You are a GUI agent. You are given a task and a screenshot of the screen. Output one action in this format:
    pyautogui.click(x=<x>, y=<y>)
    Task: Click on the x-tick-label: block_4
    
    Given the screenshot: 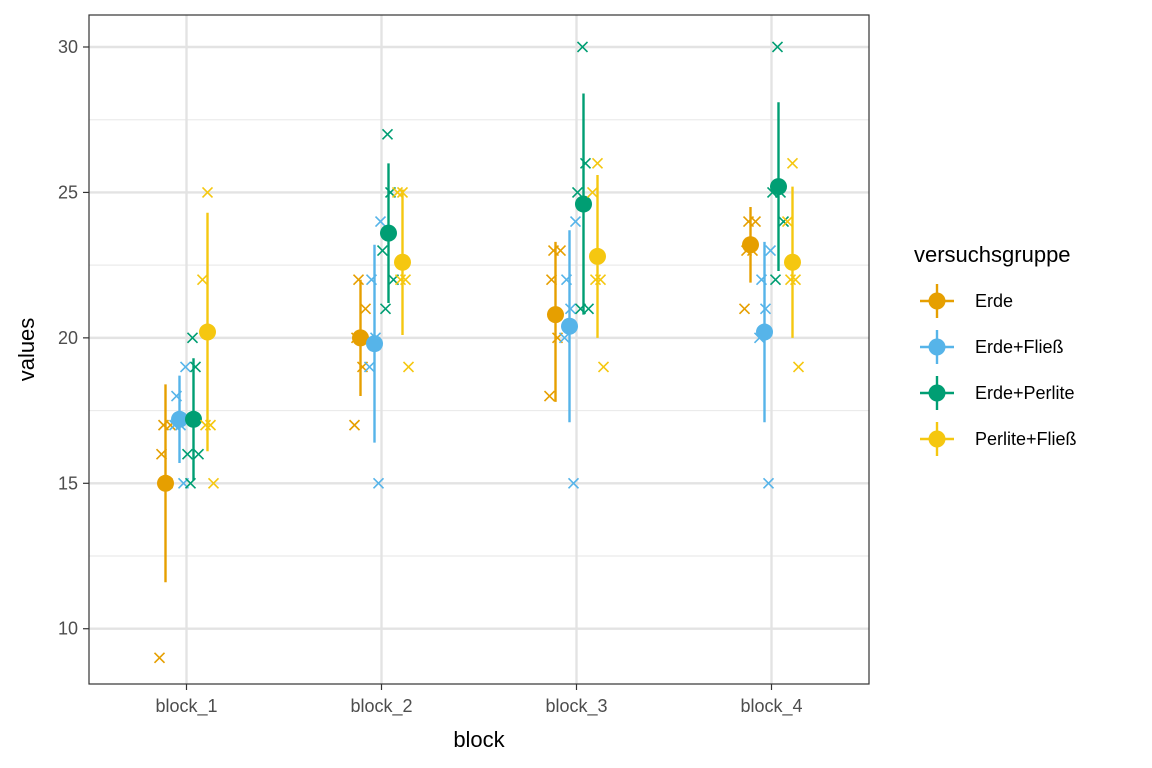 What is the action you would take?
    pyautogui.click(x=771, y=706)
    